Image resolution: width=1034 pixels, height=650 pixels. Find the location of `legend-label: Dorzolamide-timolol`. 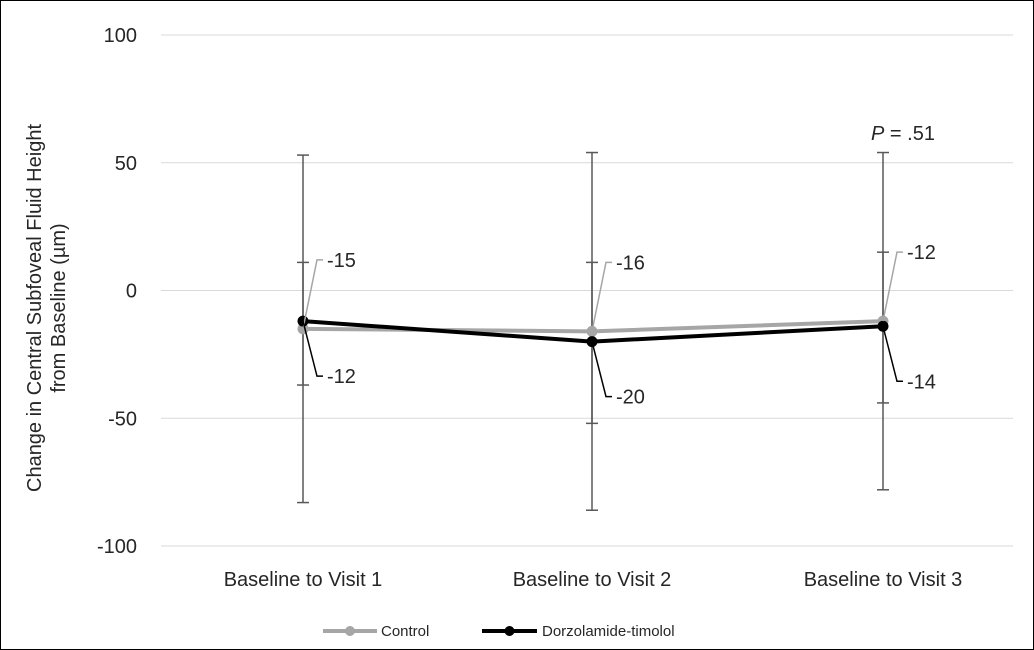

legend-label: Dorzolamide-timolol is located at coordinates (608, 631).